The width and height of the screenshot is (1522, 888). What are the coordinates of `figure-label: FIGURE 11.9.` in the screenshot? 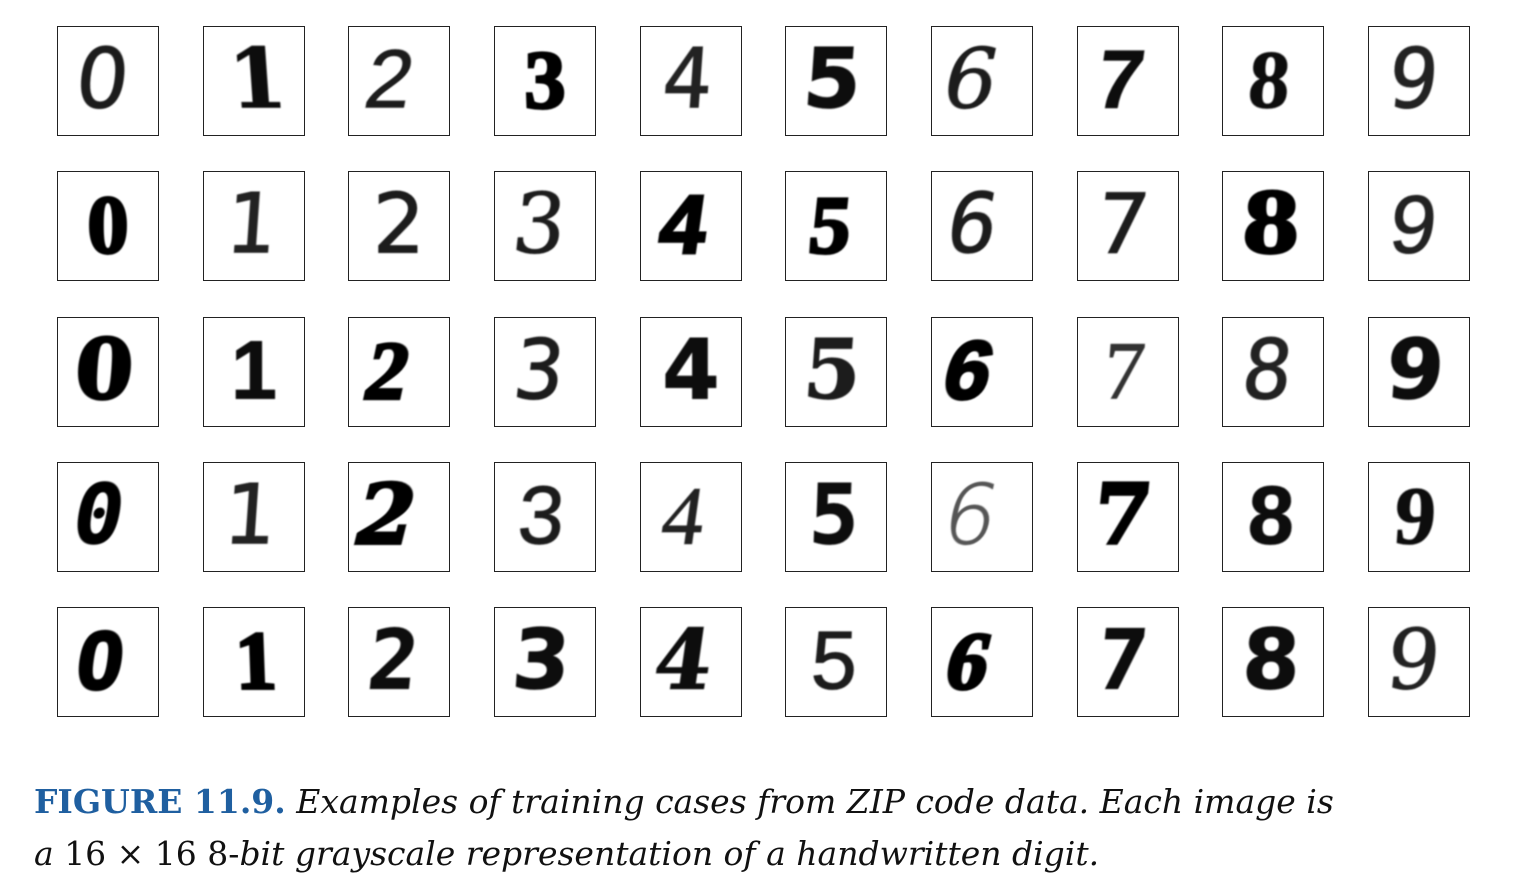 It's located at (160, 801).